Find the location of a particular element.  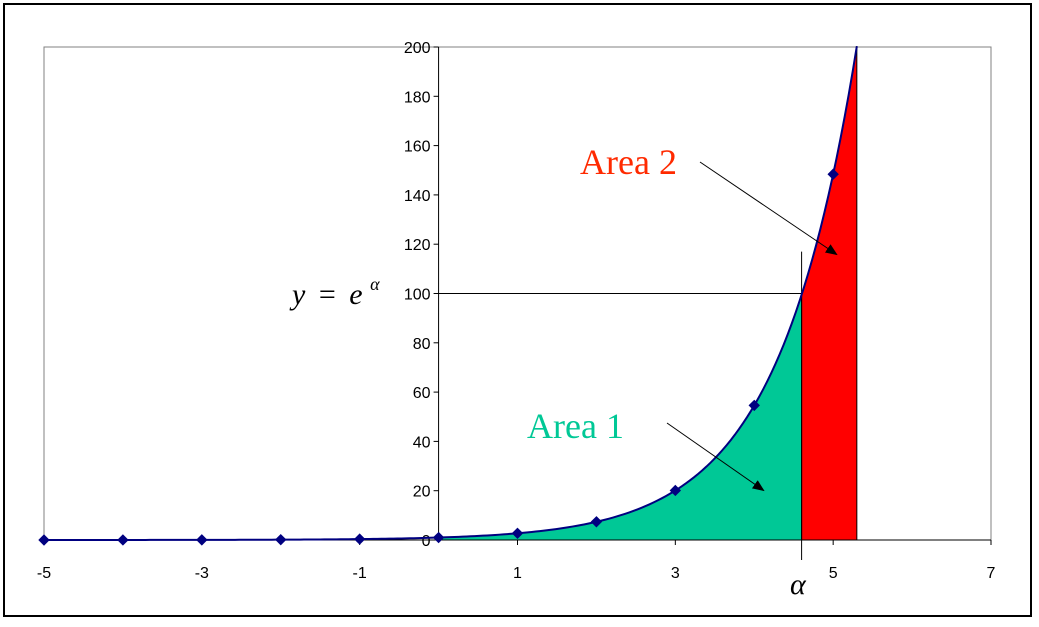

x-tick-label: -3 is located at coordinates (202, 573).